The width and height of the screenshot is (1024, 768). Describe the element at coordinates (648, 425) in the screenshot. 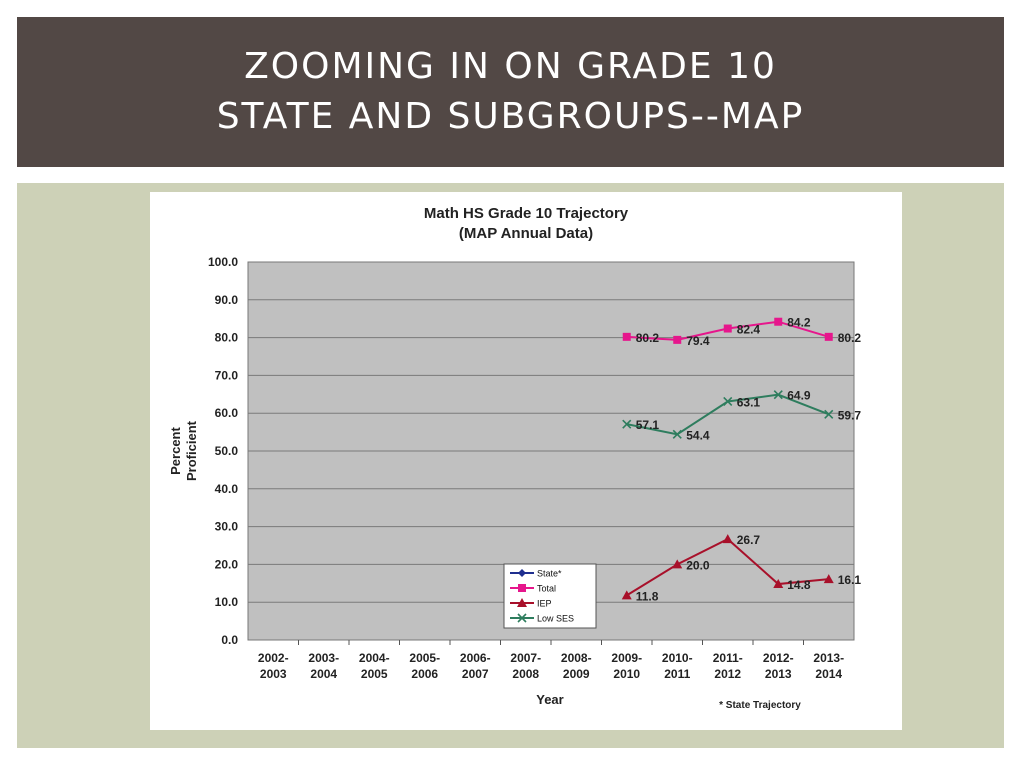

I see `data-label: 57.1` at that location.